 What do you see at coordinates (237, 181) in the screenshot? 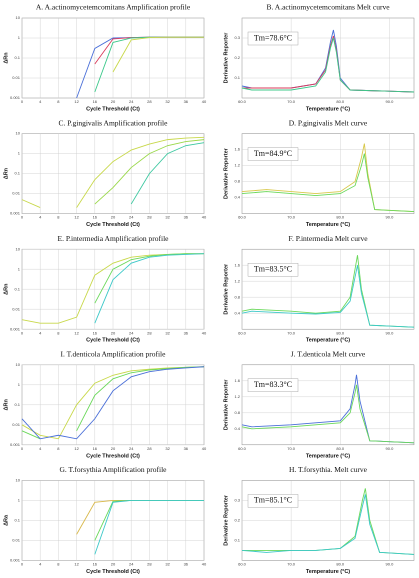
I see `y-tick-label: 0.8` at bounding box center [237, 181].